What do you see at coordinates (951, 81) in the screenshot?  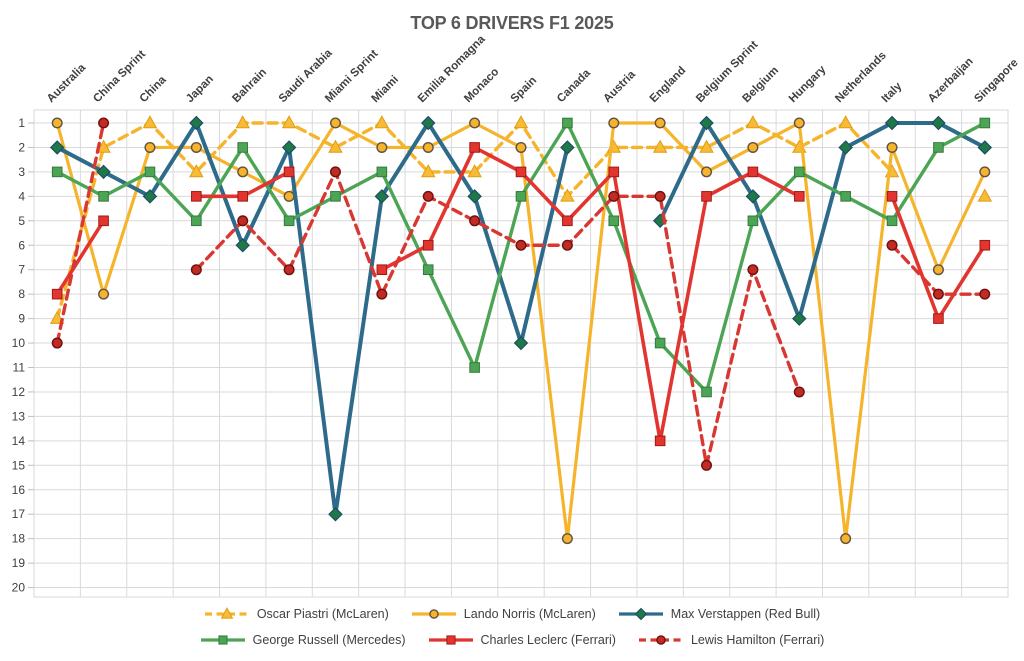 I see `x-axis-category-label: Azerbaijan` at bounding box center [951, 81].